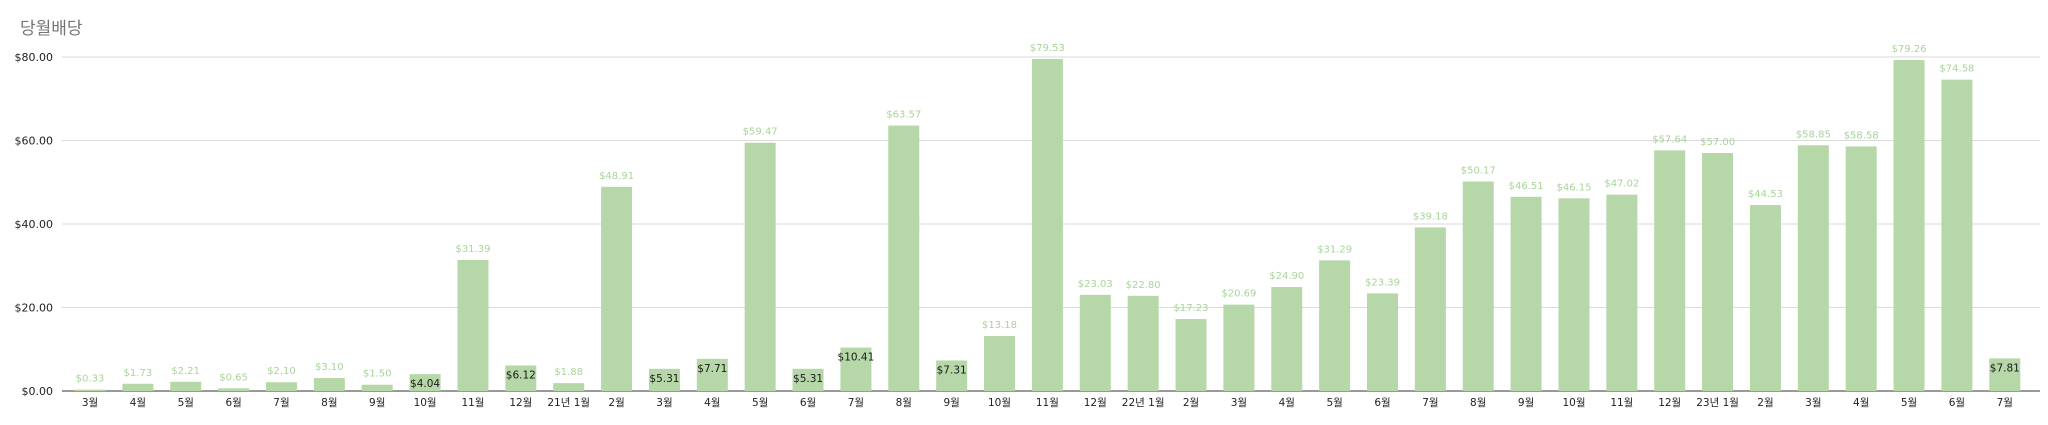 This screenshot has height=425, width=2048. What do you see at coordinates (1573, 187) in the screenshot?
I see `data-label: $46.15` at bounding box center [1573, 187].